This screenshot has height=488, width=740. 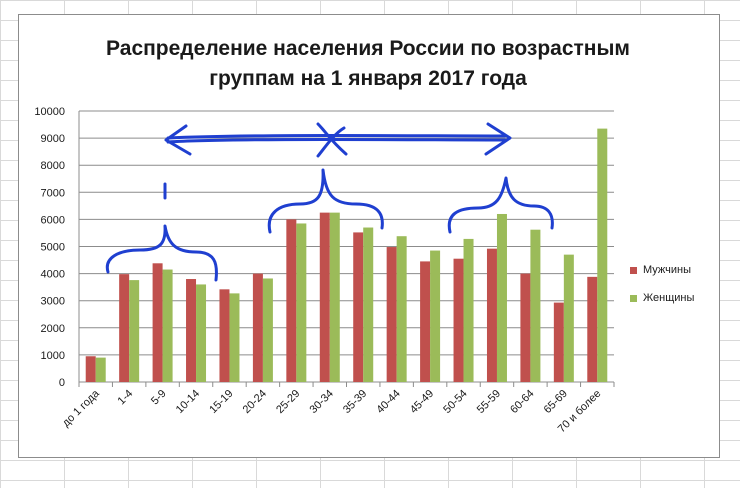 I want to click on x-tick-label: 30-34, so click(x=322, y=402).